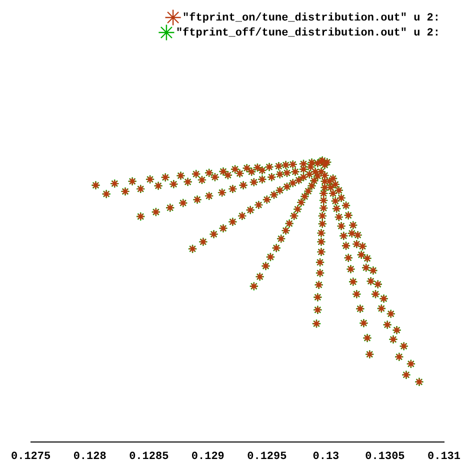  What do you see at coordinates (311, 17) in the screenshot?
I see `legend-label: "ftprint_on/tune_distribution.out" u 2:` at bounding box center [311, 17].